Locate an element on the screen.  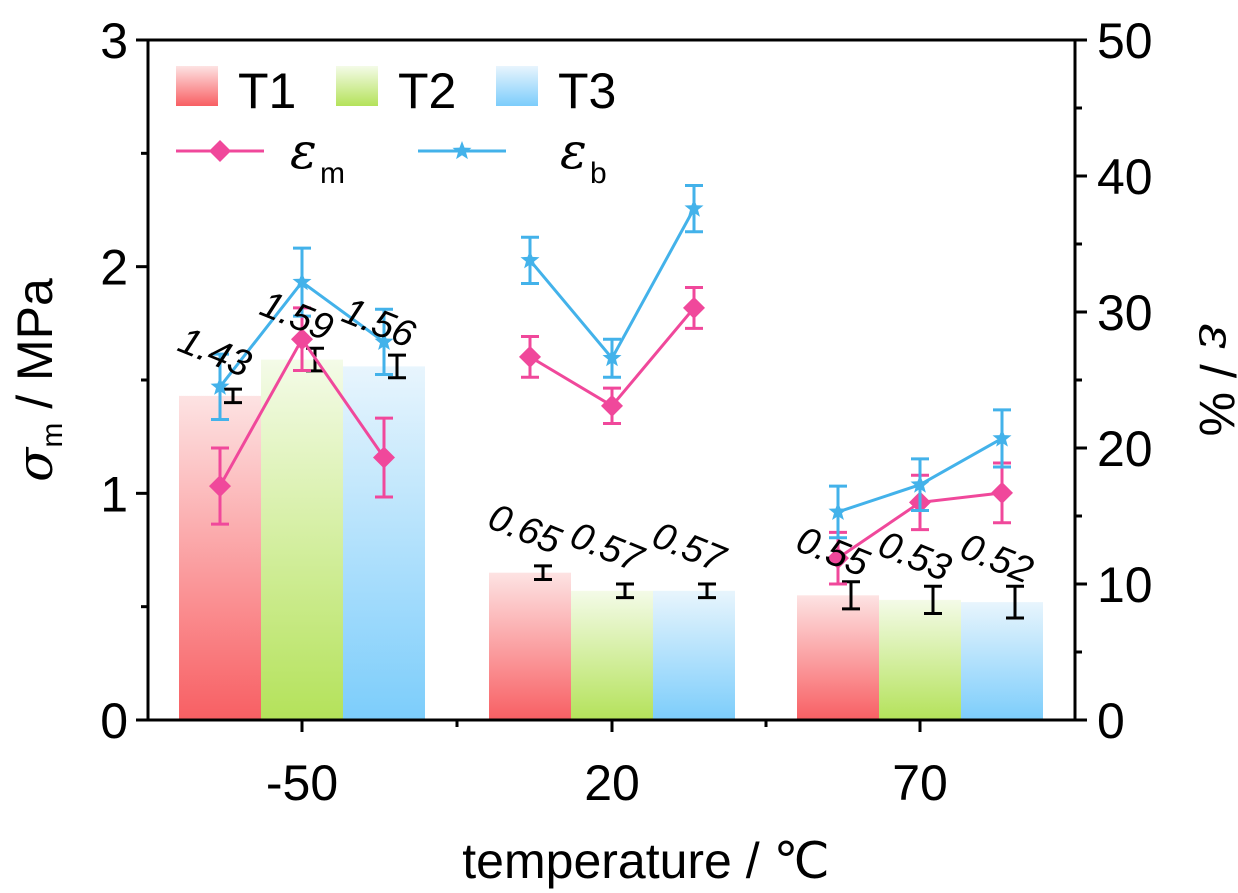
bar-value-label: 0.52 is located at coordinates (996, 559).